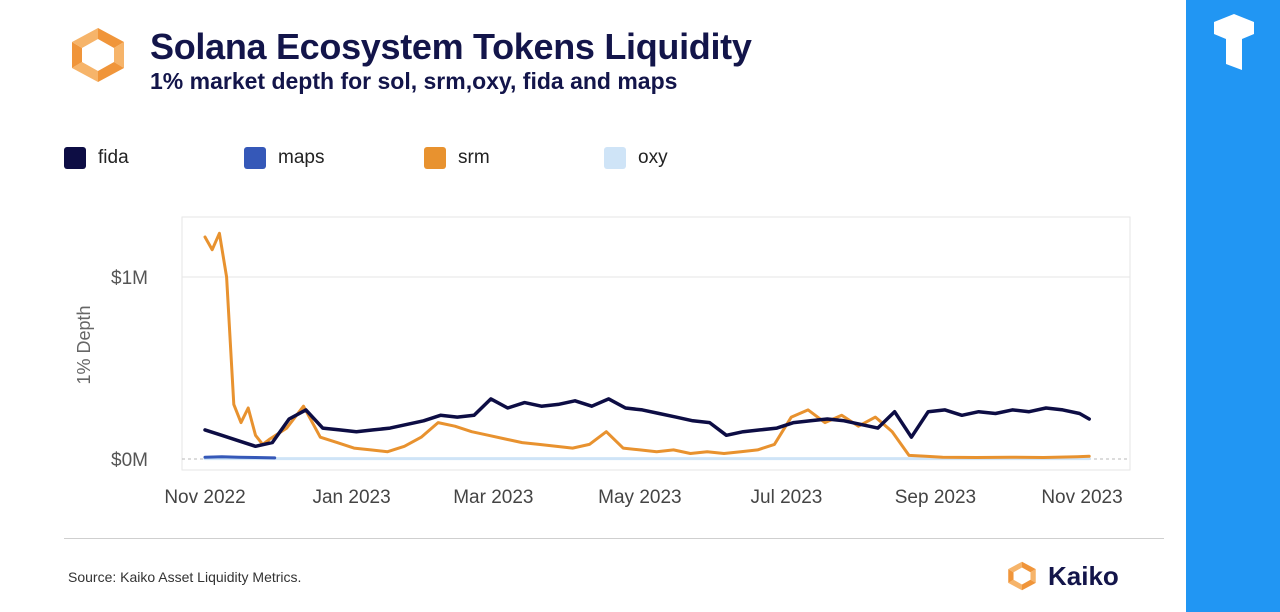 This screenshot has height=612, width=1280. What do you see at coordinates (1233, 306) in the screenshot?
I see `side-bar` at bounding box center [1233, 306].